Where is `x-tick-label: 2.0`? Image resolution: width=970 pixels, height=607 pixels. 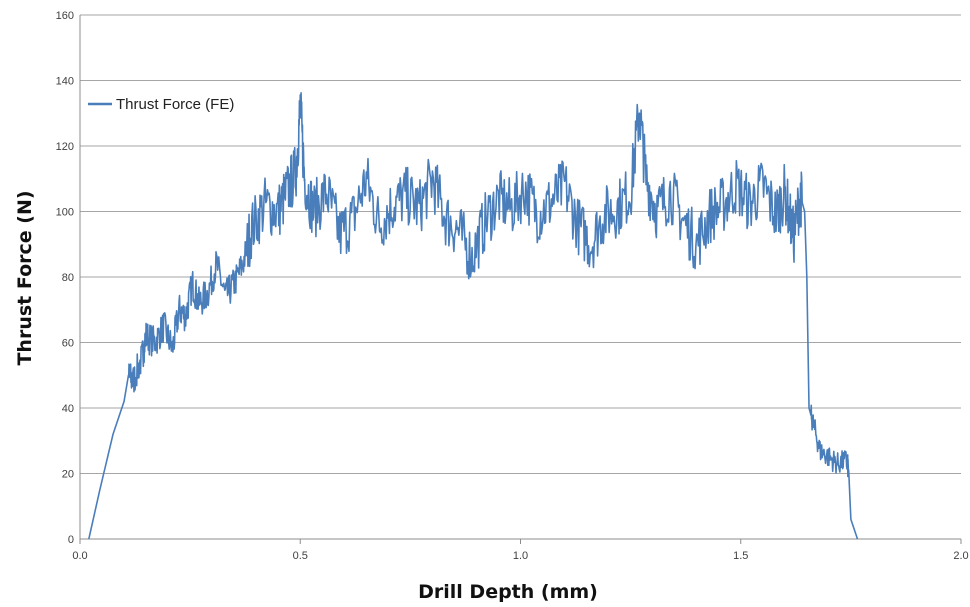 x-tick-label: 2.0 is located at coordinates (960, 556).